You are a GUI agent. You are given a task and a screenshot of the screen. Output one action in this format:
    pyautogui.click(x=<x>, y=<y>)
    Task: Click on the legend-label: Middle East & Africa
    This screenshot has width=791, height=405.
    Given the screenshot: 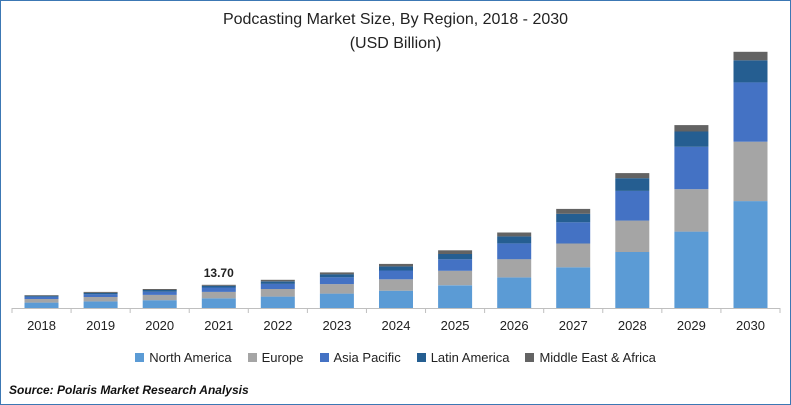 What is the action you would take?
    pyautogui.click(x=597, y=357)
    